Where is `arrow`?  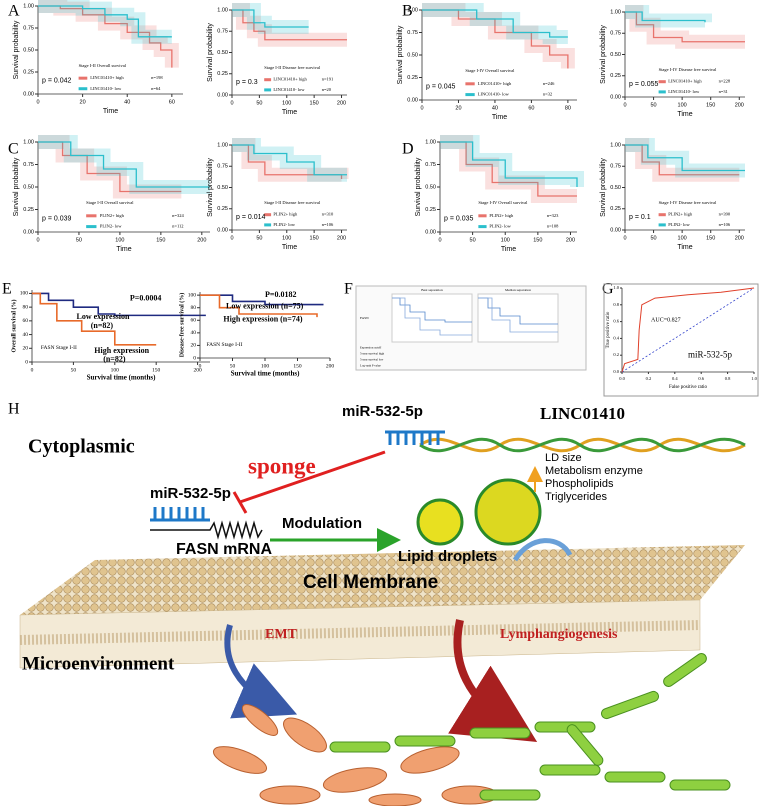 arrow is located at coordinates (493, 680).